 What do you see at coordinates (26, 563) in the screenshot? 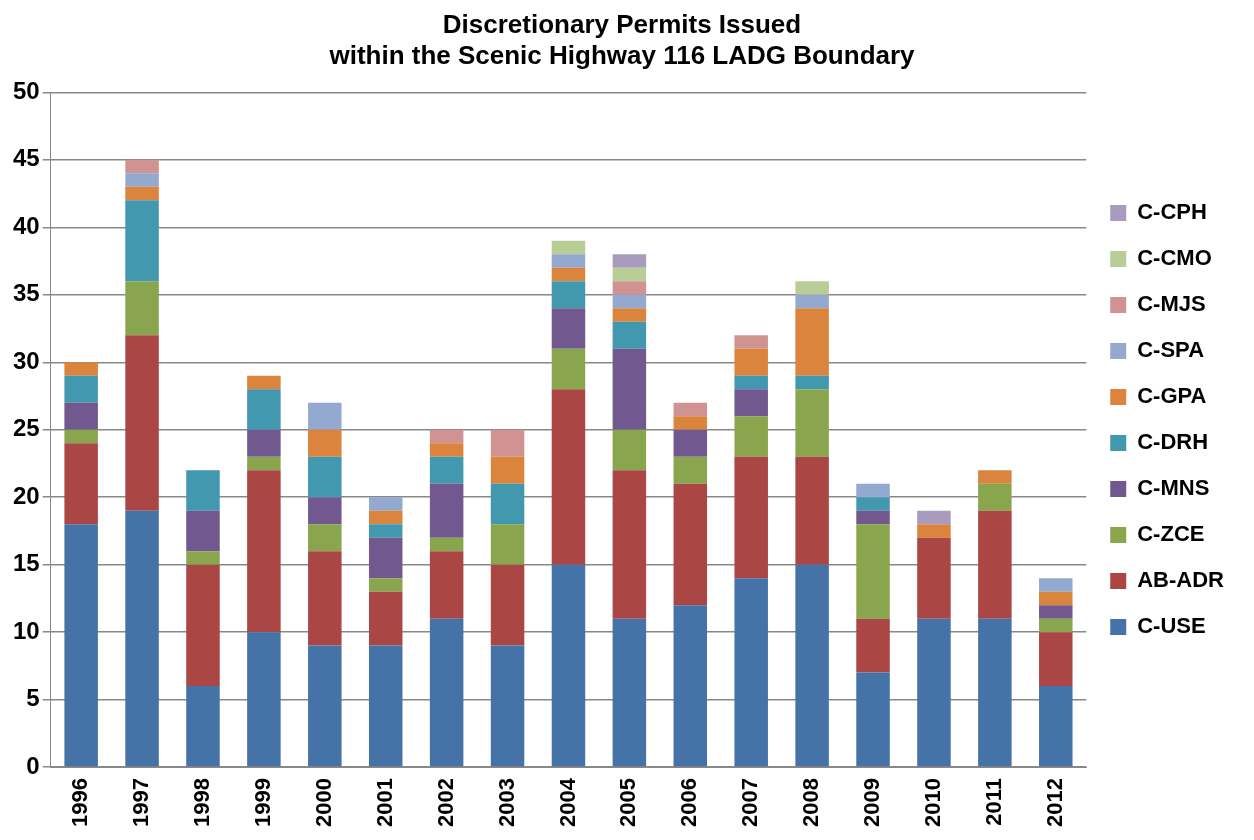
I see `y-tick-label: 15` at bounding box center [26, 563].